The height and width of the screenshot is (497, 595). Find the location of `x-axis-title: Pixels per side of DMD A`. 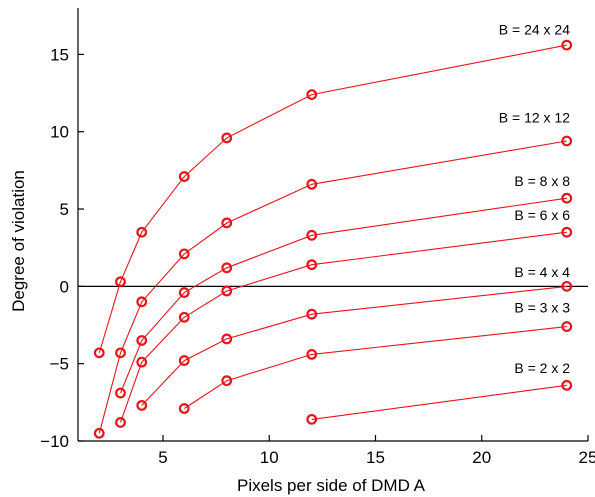

x-axis-title: Pixels per side of DMD A is located at coordinates (331, 485).